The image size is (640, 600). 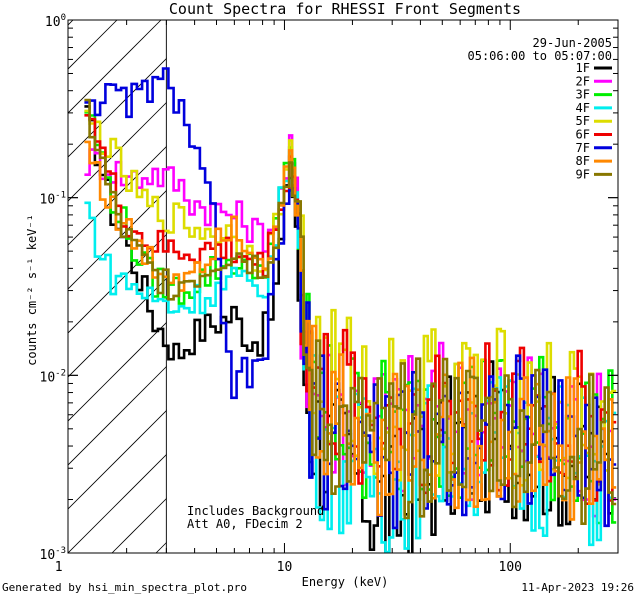 What do you see at coordinates (125, 587) in the screenshot?
I see `footer-generator: Generated by hsi_min_spectra_plot.pro` at bounding box center [125, 587].